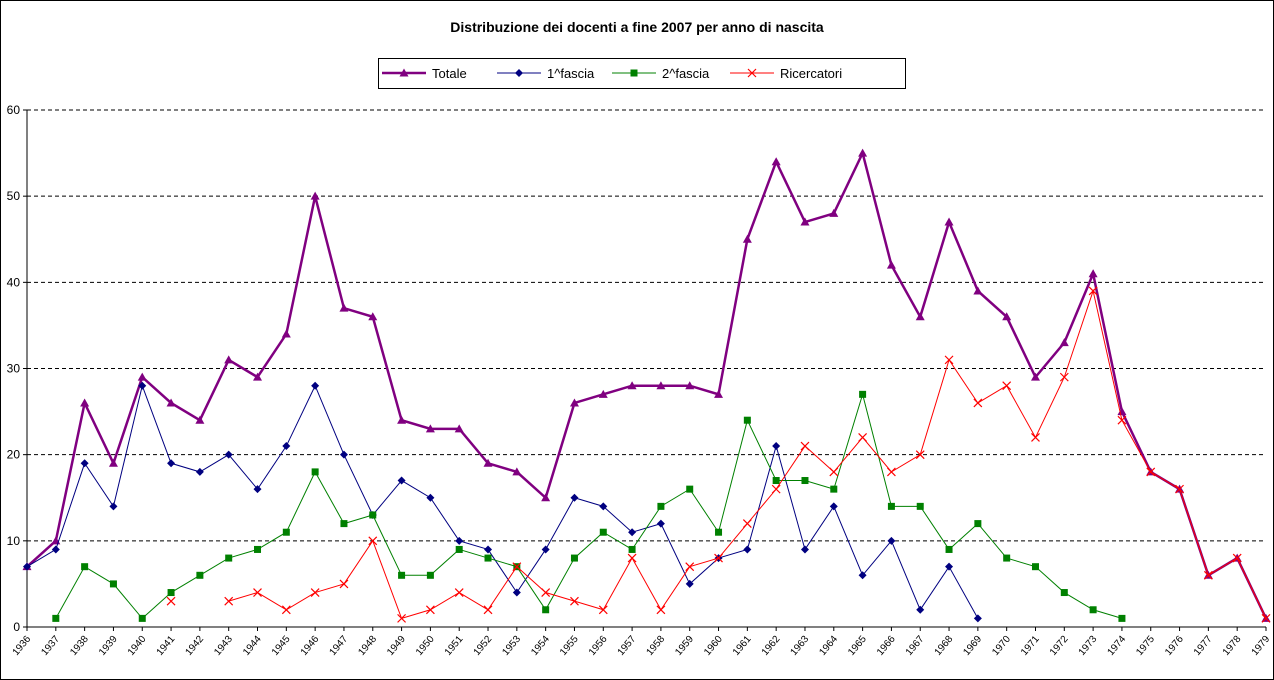 The width and height of the screenshot is (1274, 680). I want to click on y-tick-label: 40, so click(14, 282).